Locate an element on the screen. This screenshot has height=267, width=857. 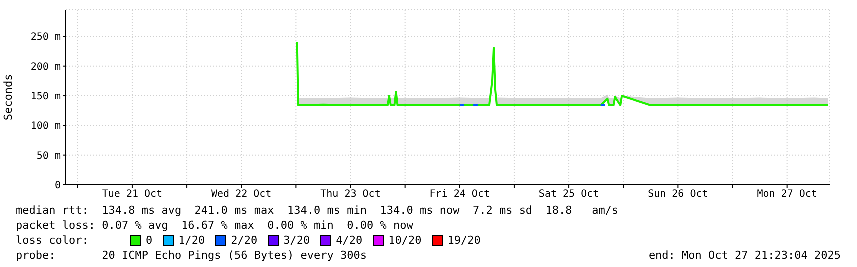
legend-label: 19/20 is located at coordinates (463, 240).